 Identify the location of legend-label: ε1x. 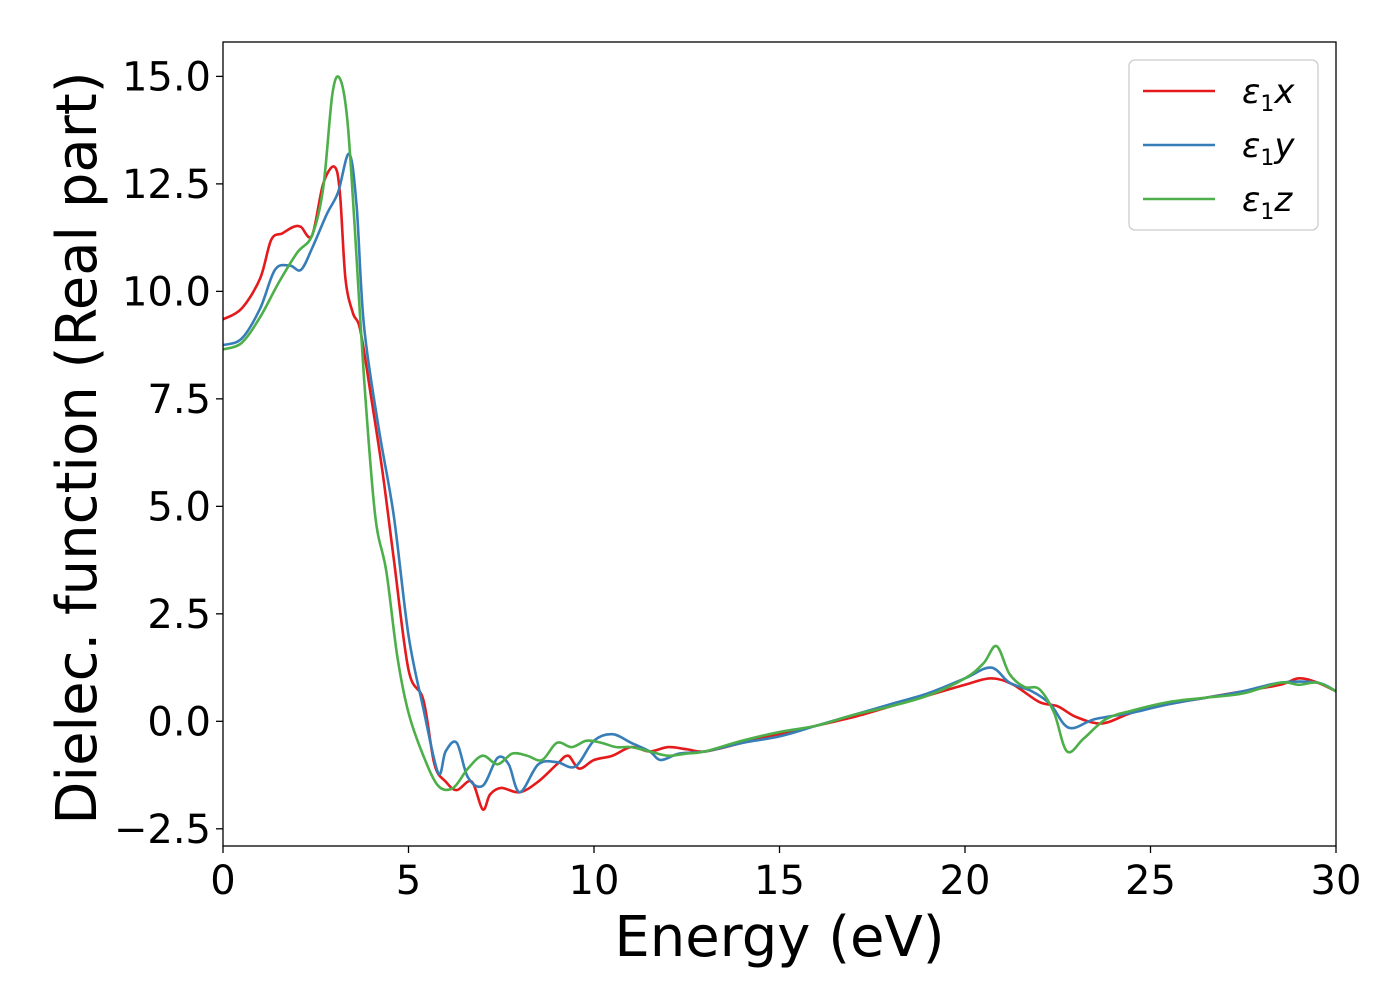
(1268, 94).